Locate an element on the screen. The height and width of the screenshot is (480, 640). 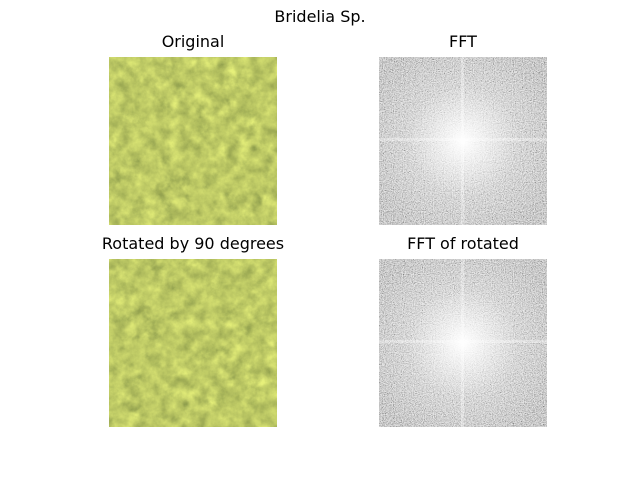
fft-rotated-image-render is located at coordinates (463, 343).